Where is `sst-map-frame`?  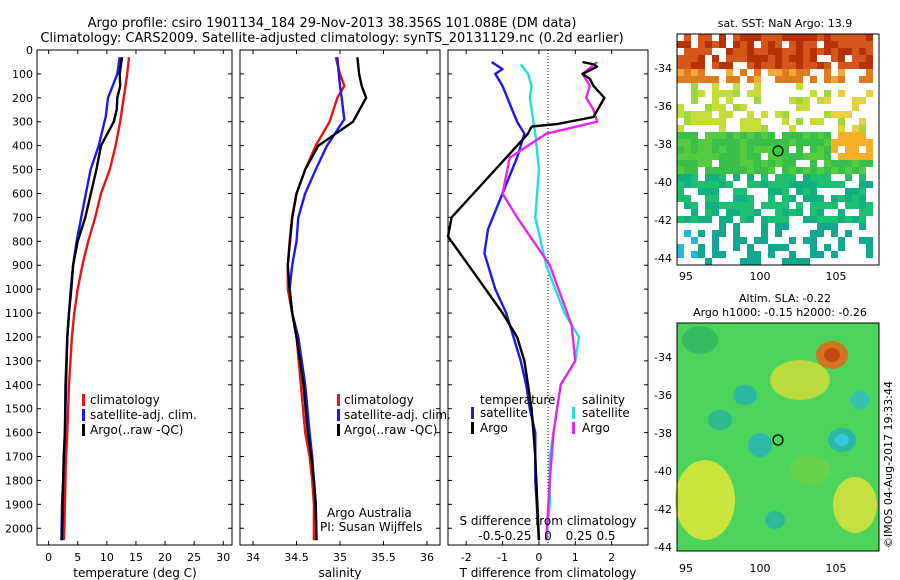 sst-map-frame is located at coordinates (778, 149).